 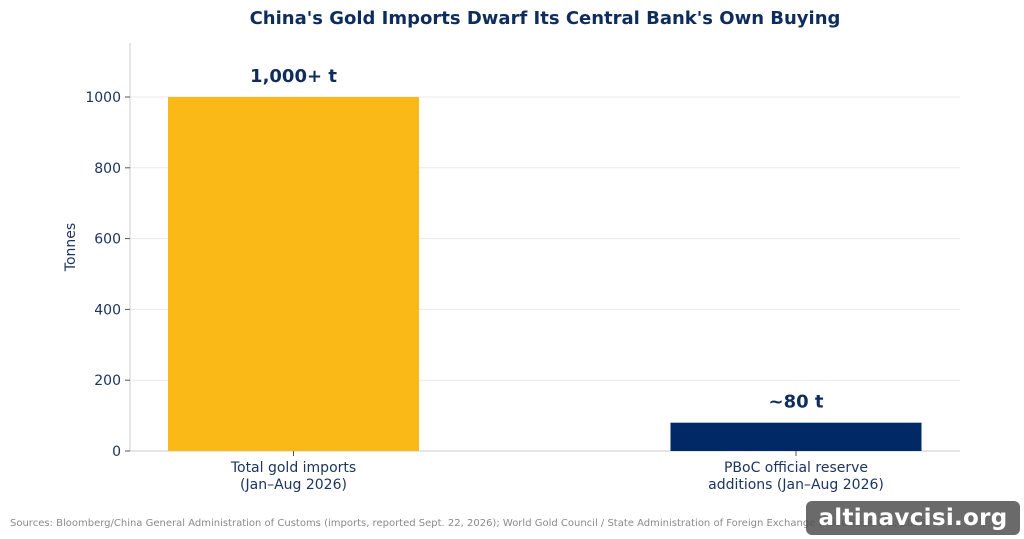 I want to click on y-tick-label: 200, so click(x=107, y=381).